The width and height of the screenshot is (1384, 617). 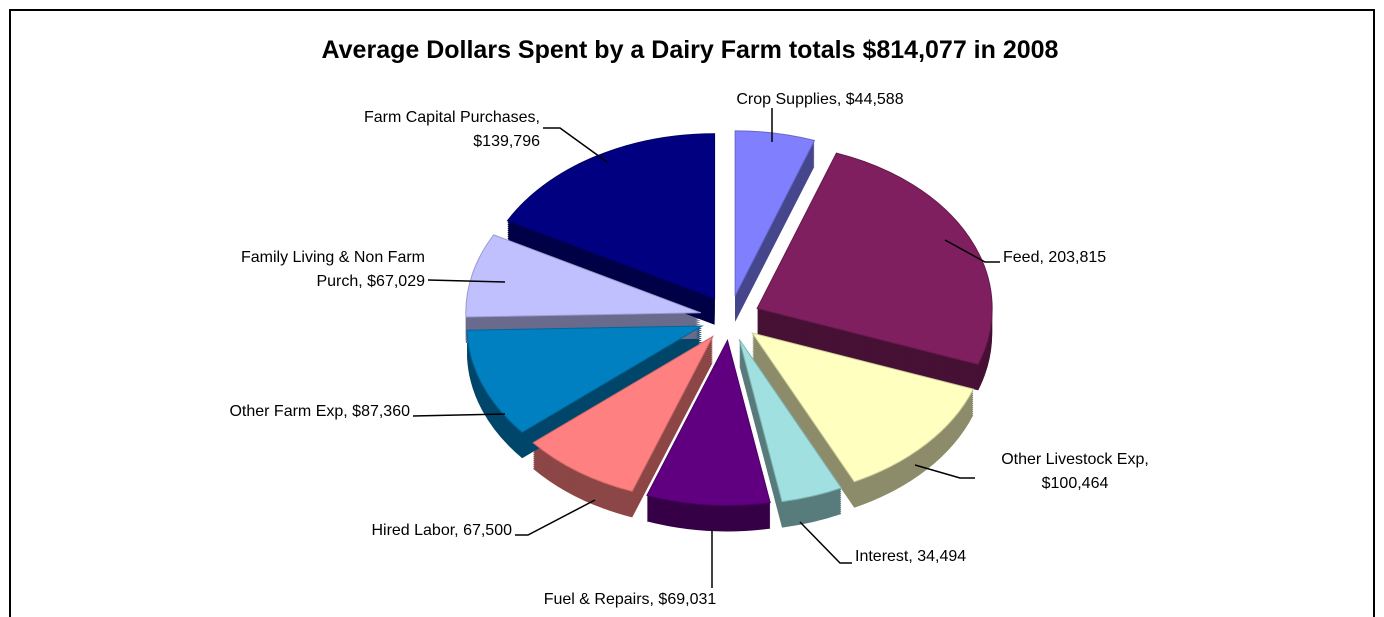 I want to click on label-line: $139,796, so click(x=506, y=141).